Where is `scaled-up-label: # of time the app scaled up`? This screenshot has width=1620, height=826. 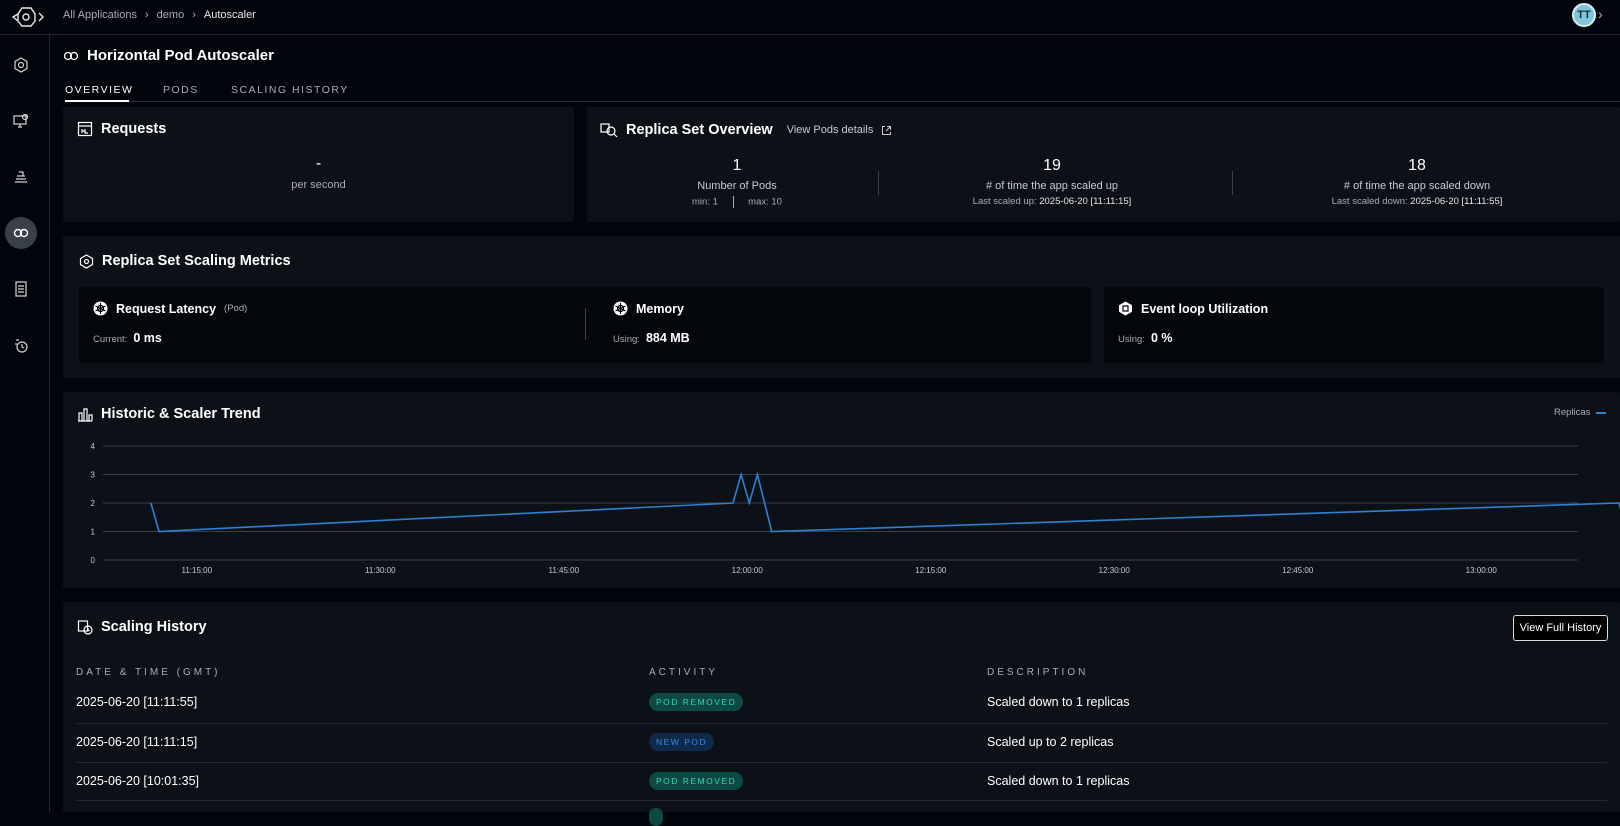 scaled-up-label: # of time the app scaled up is located at coordinates (1052, 186).